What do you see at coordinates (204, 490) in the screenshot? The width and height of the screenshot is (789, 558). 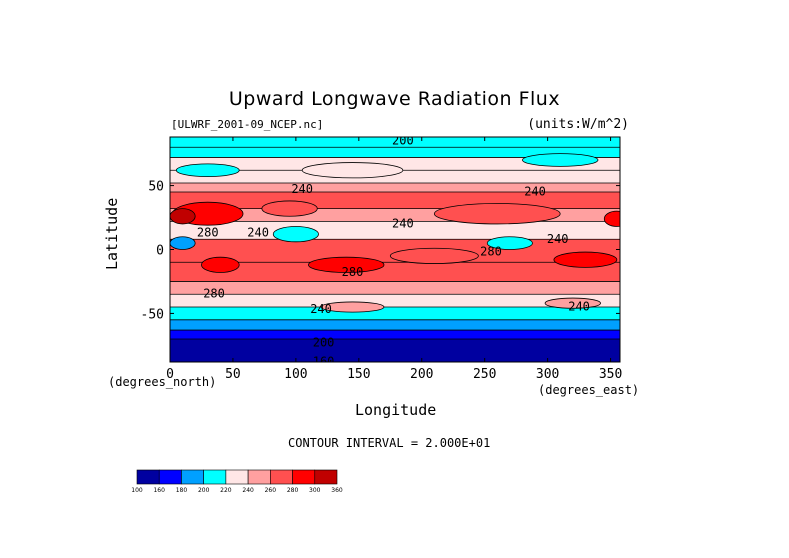 I see `colorbar-label-3: 200` at bounding box center [204, 490].